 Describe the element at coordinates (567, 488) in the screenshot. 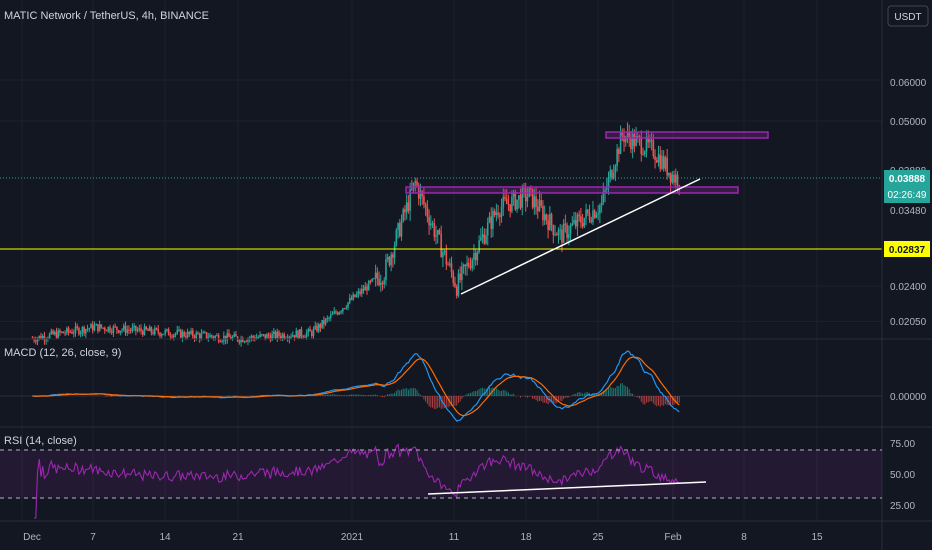

I see `rsi-trendline` at that location.